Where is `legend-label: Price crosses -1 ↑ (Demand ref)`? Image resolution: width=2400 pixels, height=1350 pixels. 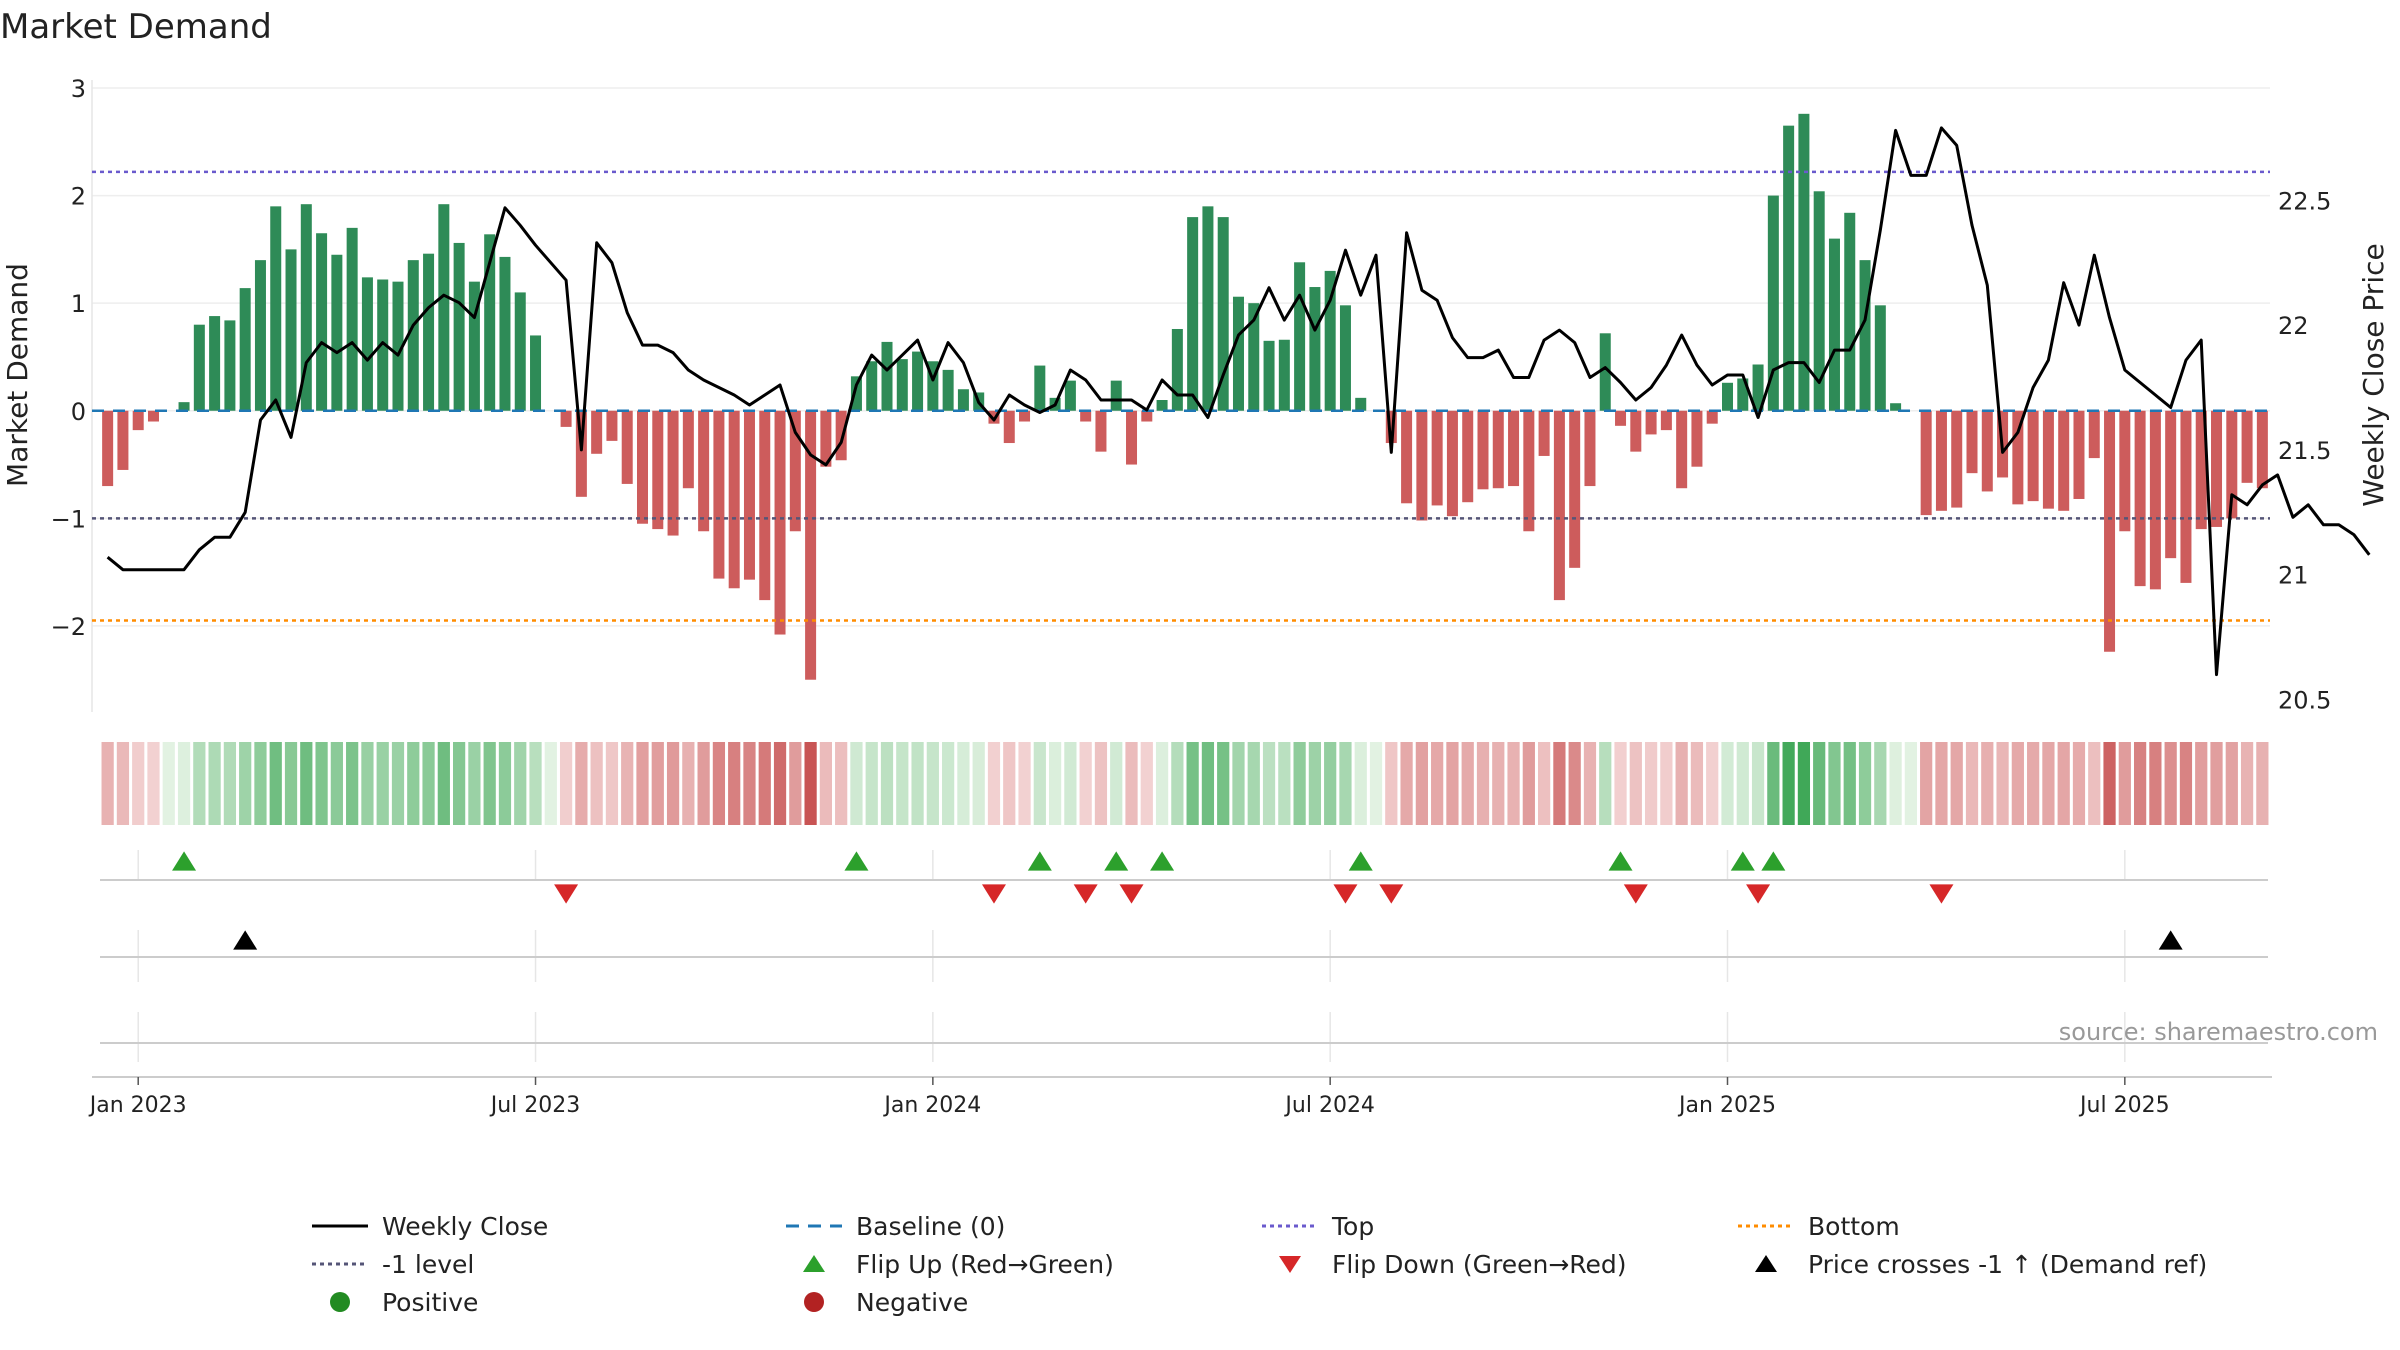 legend-label: Price crosses -1 ↑ (Demand ref) is located at coordinates (2007, 1264).